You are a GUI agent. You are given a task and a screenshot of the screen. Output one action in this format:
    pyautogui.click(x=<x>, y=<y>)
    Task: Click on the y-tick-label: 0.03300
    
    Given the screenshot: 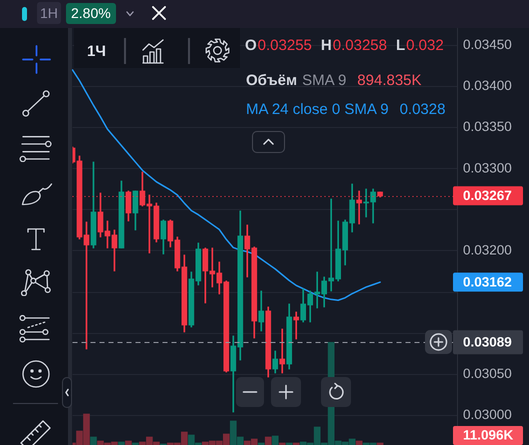 What is the action you would take?
    pyautogui.click(x=487, y=168)
    